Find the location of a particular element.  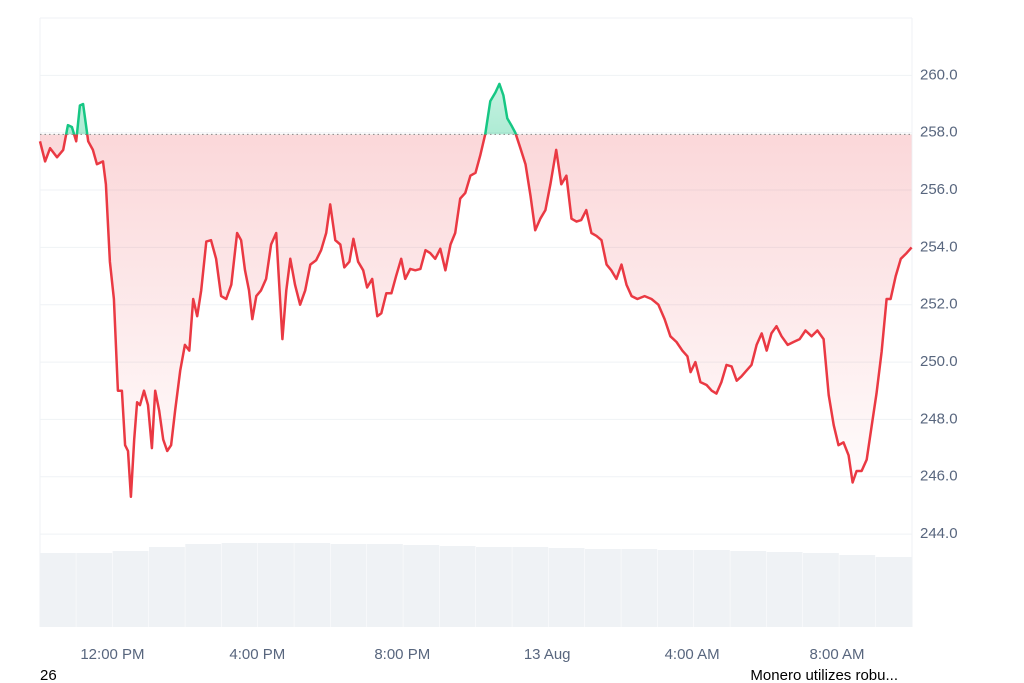

y-tick-label: 256.0 is located at coordinates (939, 189).